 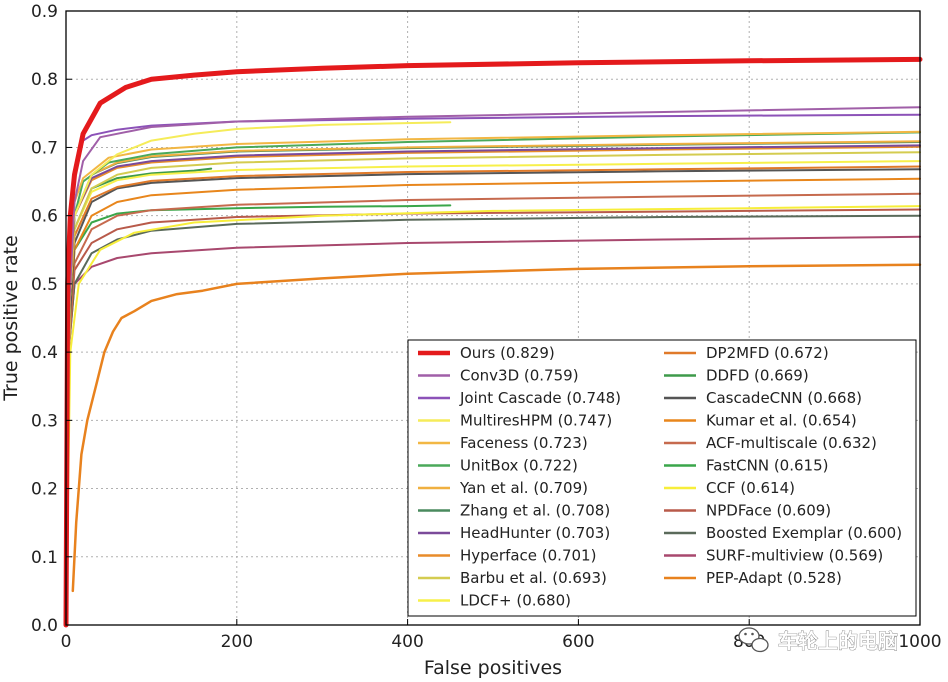 What do you see at coordinates (44, 285) in the screenshot?
I see `y-tick-label: 0.5` at bounding box center [44, 285].